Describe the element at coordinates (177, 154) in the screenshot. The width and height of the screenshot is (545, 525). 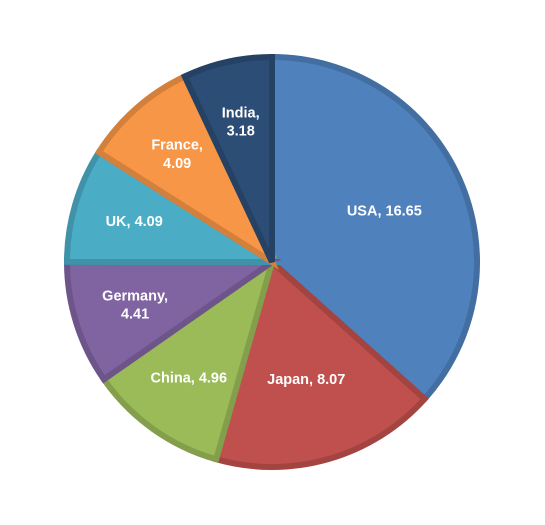
I see `data-label: France, 4.09` at that location.